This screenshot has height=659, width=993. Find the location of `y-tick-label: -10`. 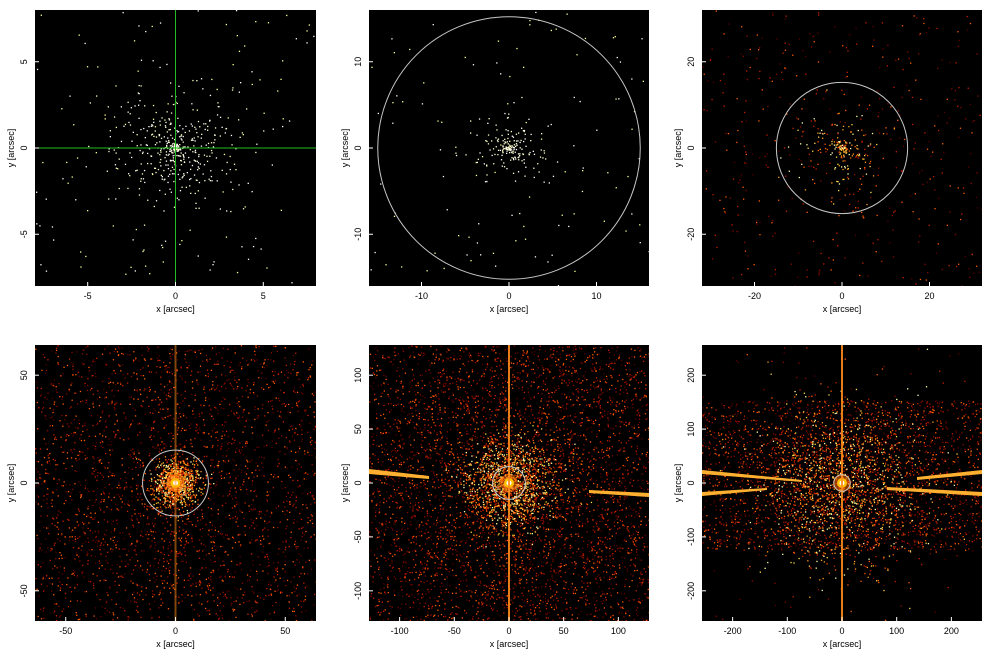

y-tick-label: -10 is located at coordinates (358, 234).